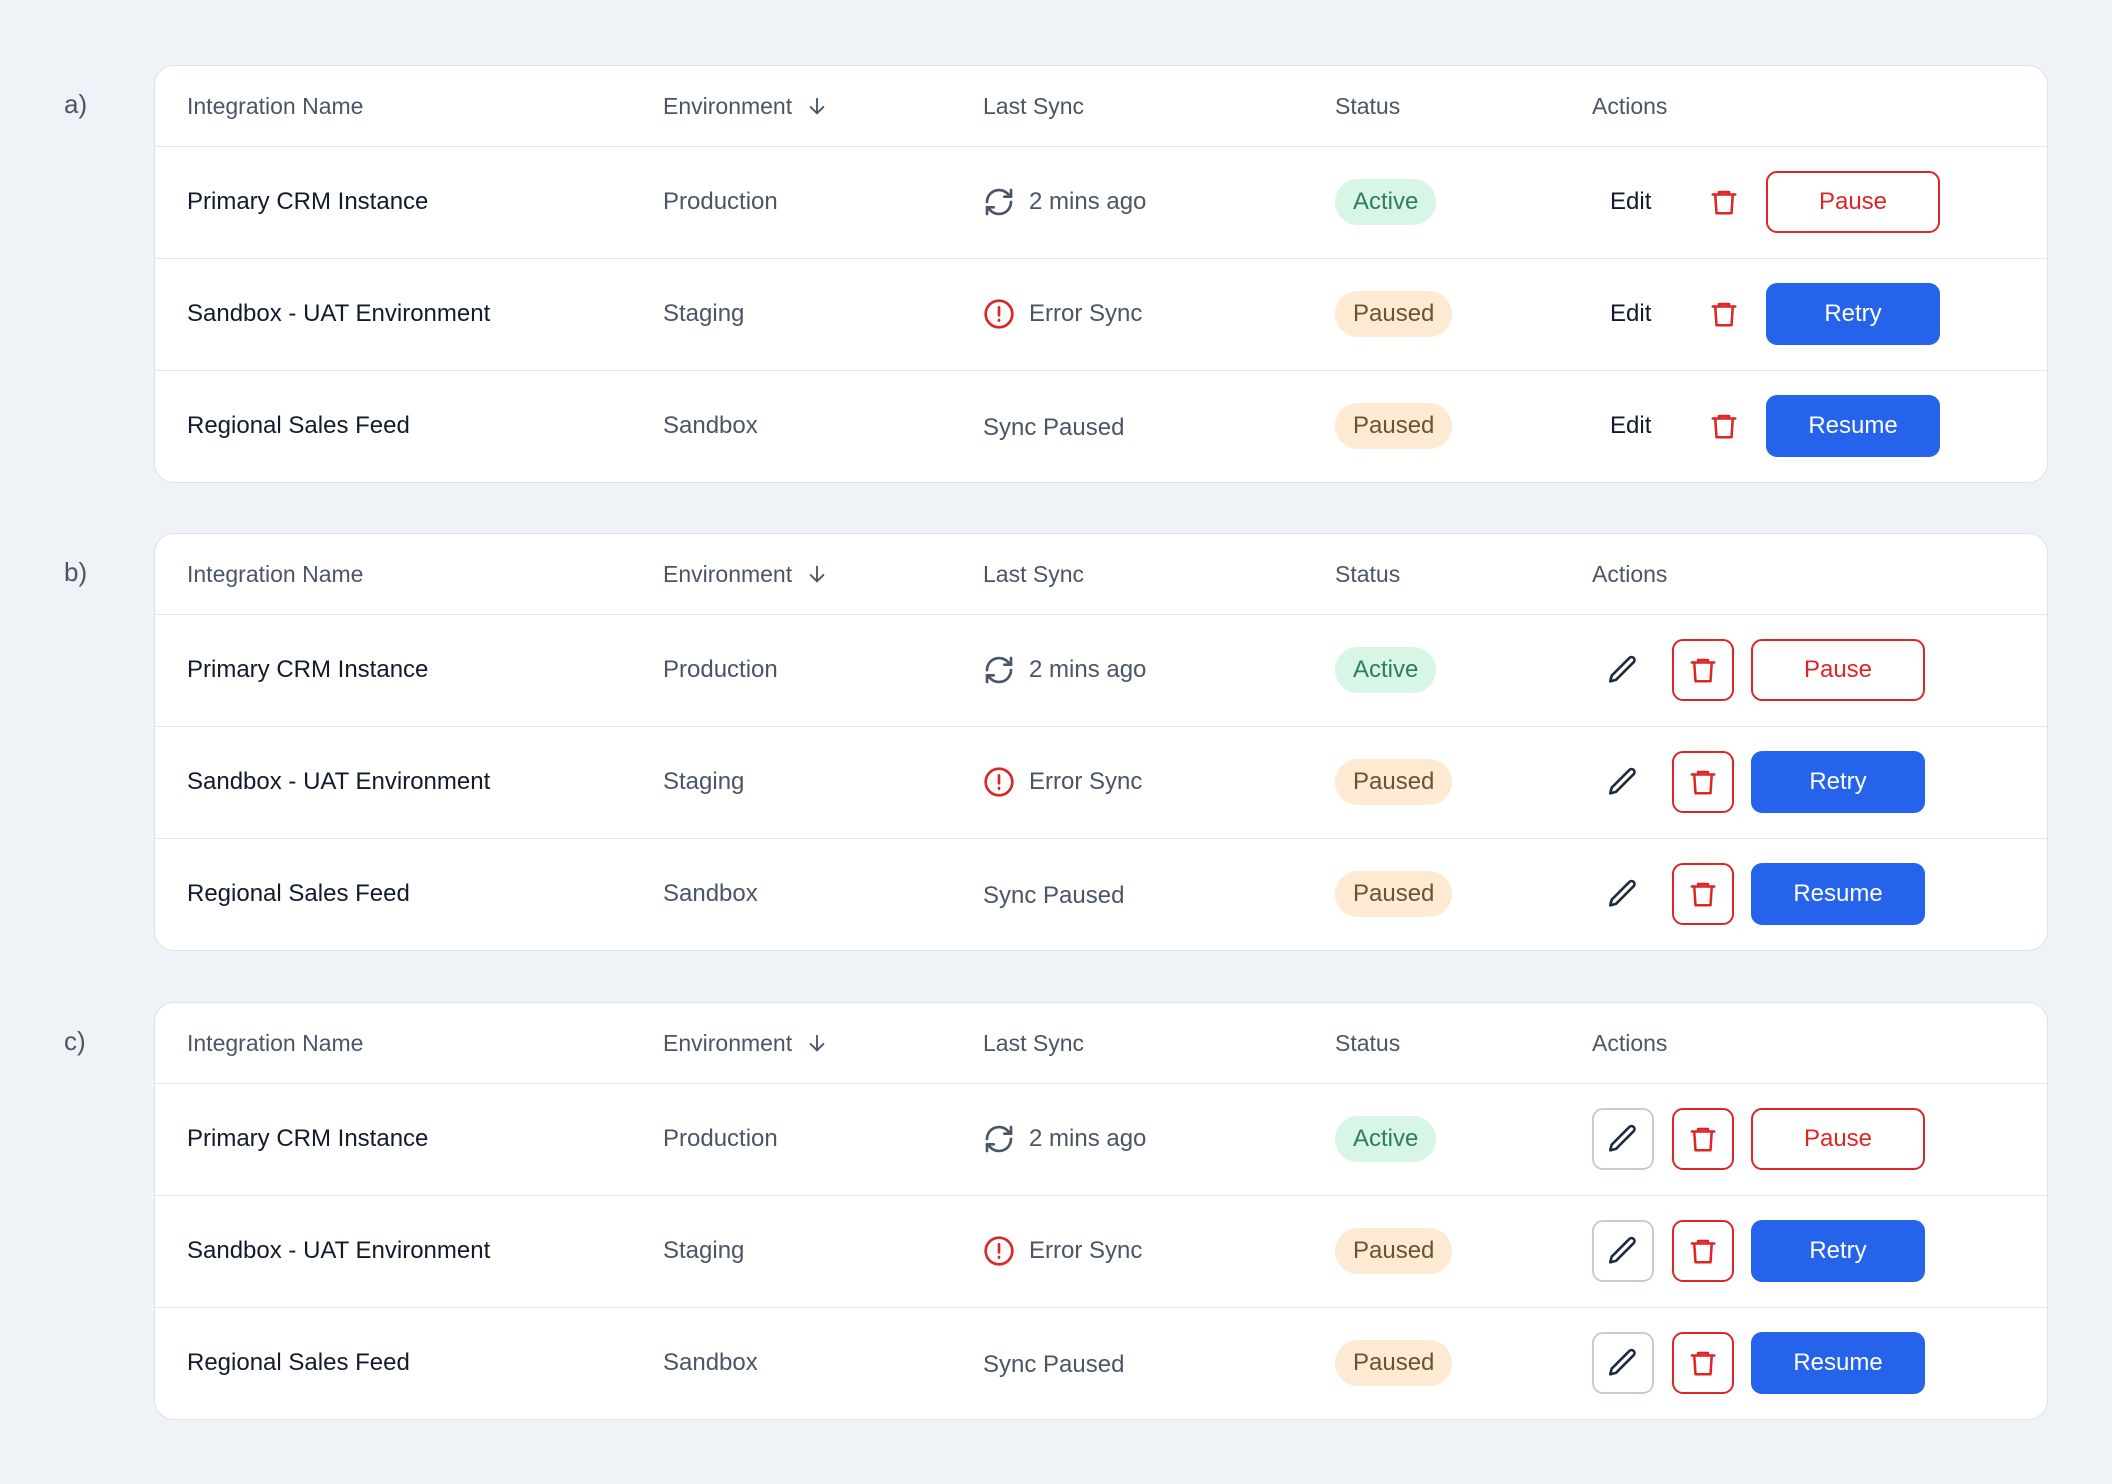 This screenshot has height=1484, width=2112. I want to click on last-sync: Error Sync, so click(1062, 314).